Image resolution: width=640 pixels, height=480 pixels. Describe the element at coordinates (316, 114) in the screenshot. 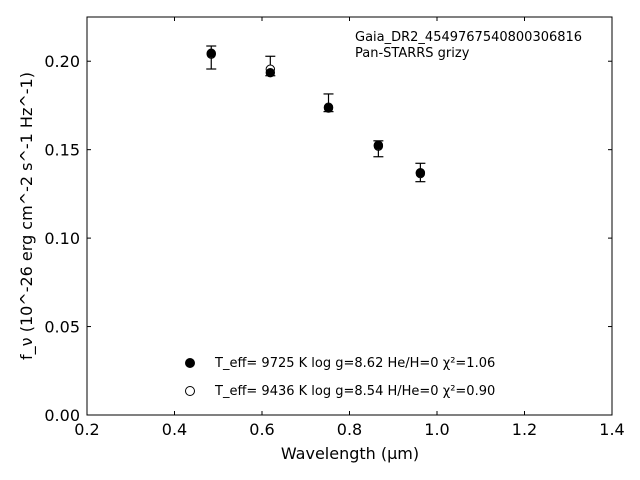

I see `plot-marks` at that location.